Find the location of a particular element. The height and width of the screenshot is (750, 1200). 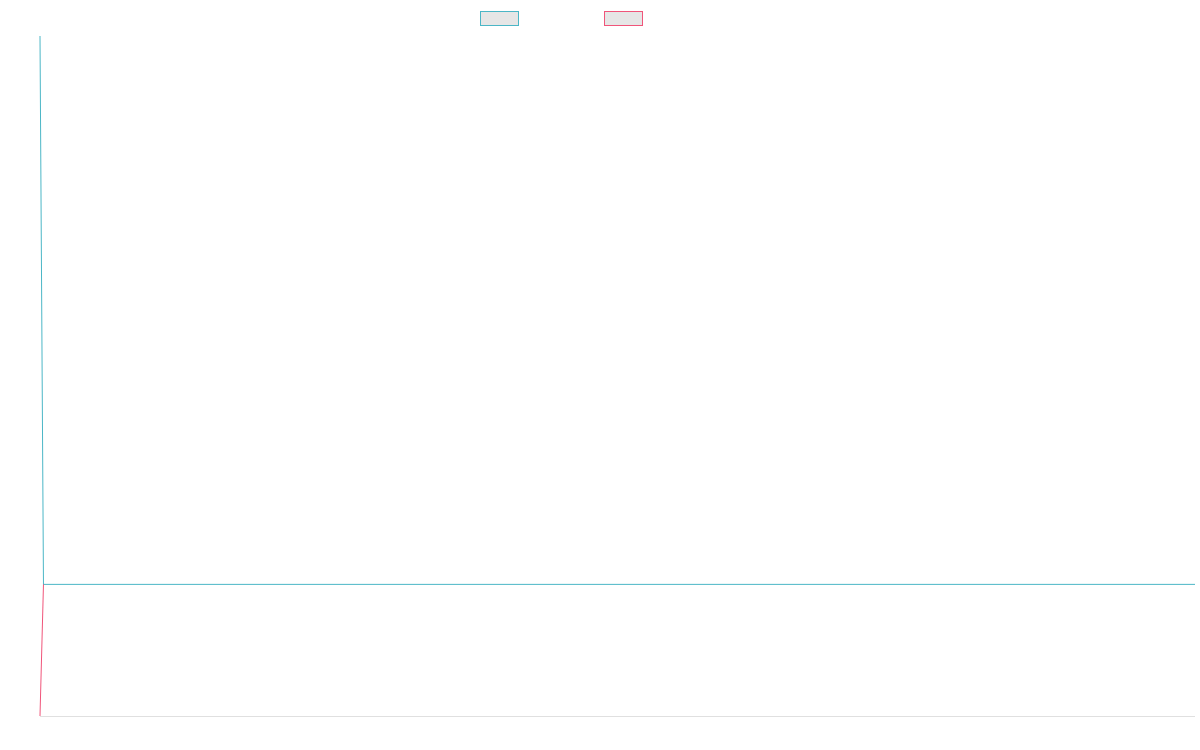

legend is located at coordinates (600, 18).